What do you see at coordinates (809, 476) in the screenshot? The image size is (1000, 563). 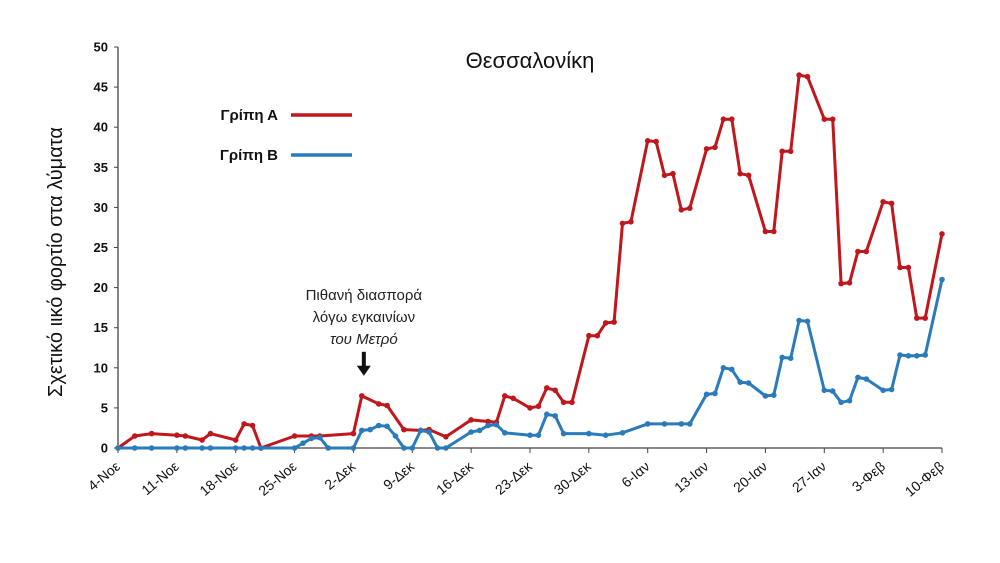 I see `x-tick-label: 27-Ιαν` at bounding box center [809, 476].